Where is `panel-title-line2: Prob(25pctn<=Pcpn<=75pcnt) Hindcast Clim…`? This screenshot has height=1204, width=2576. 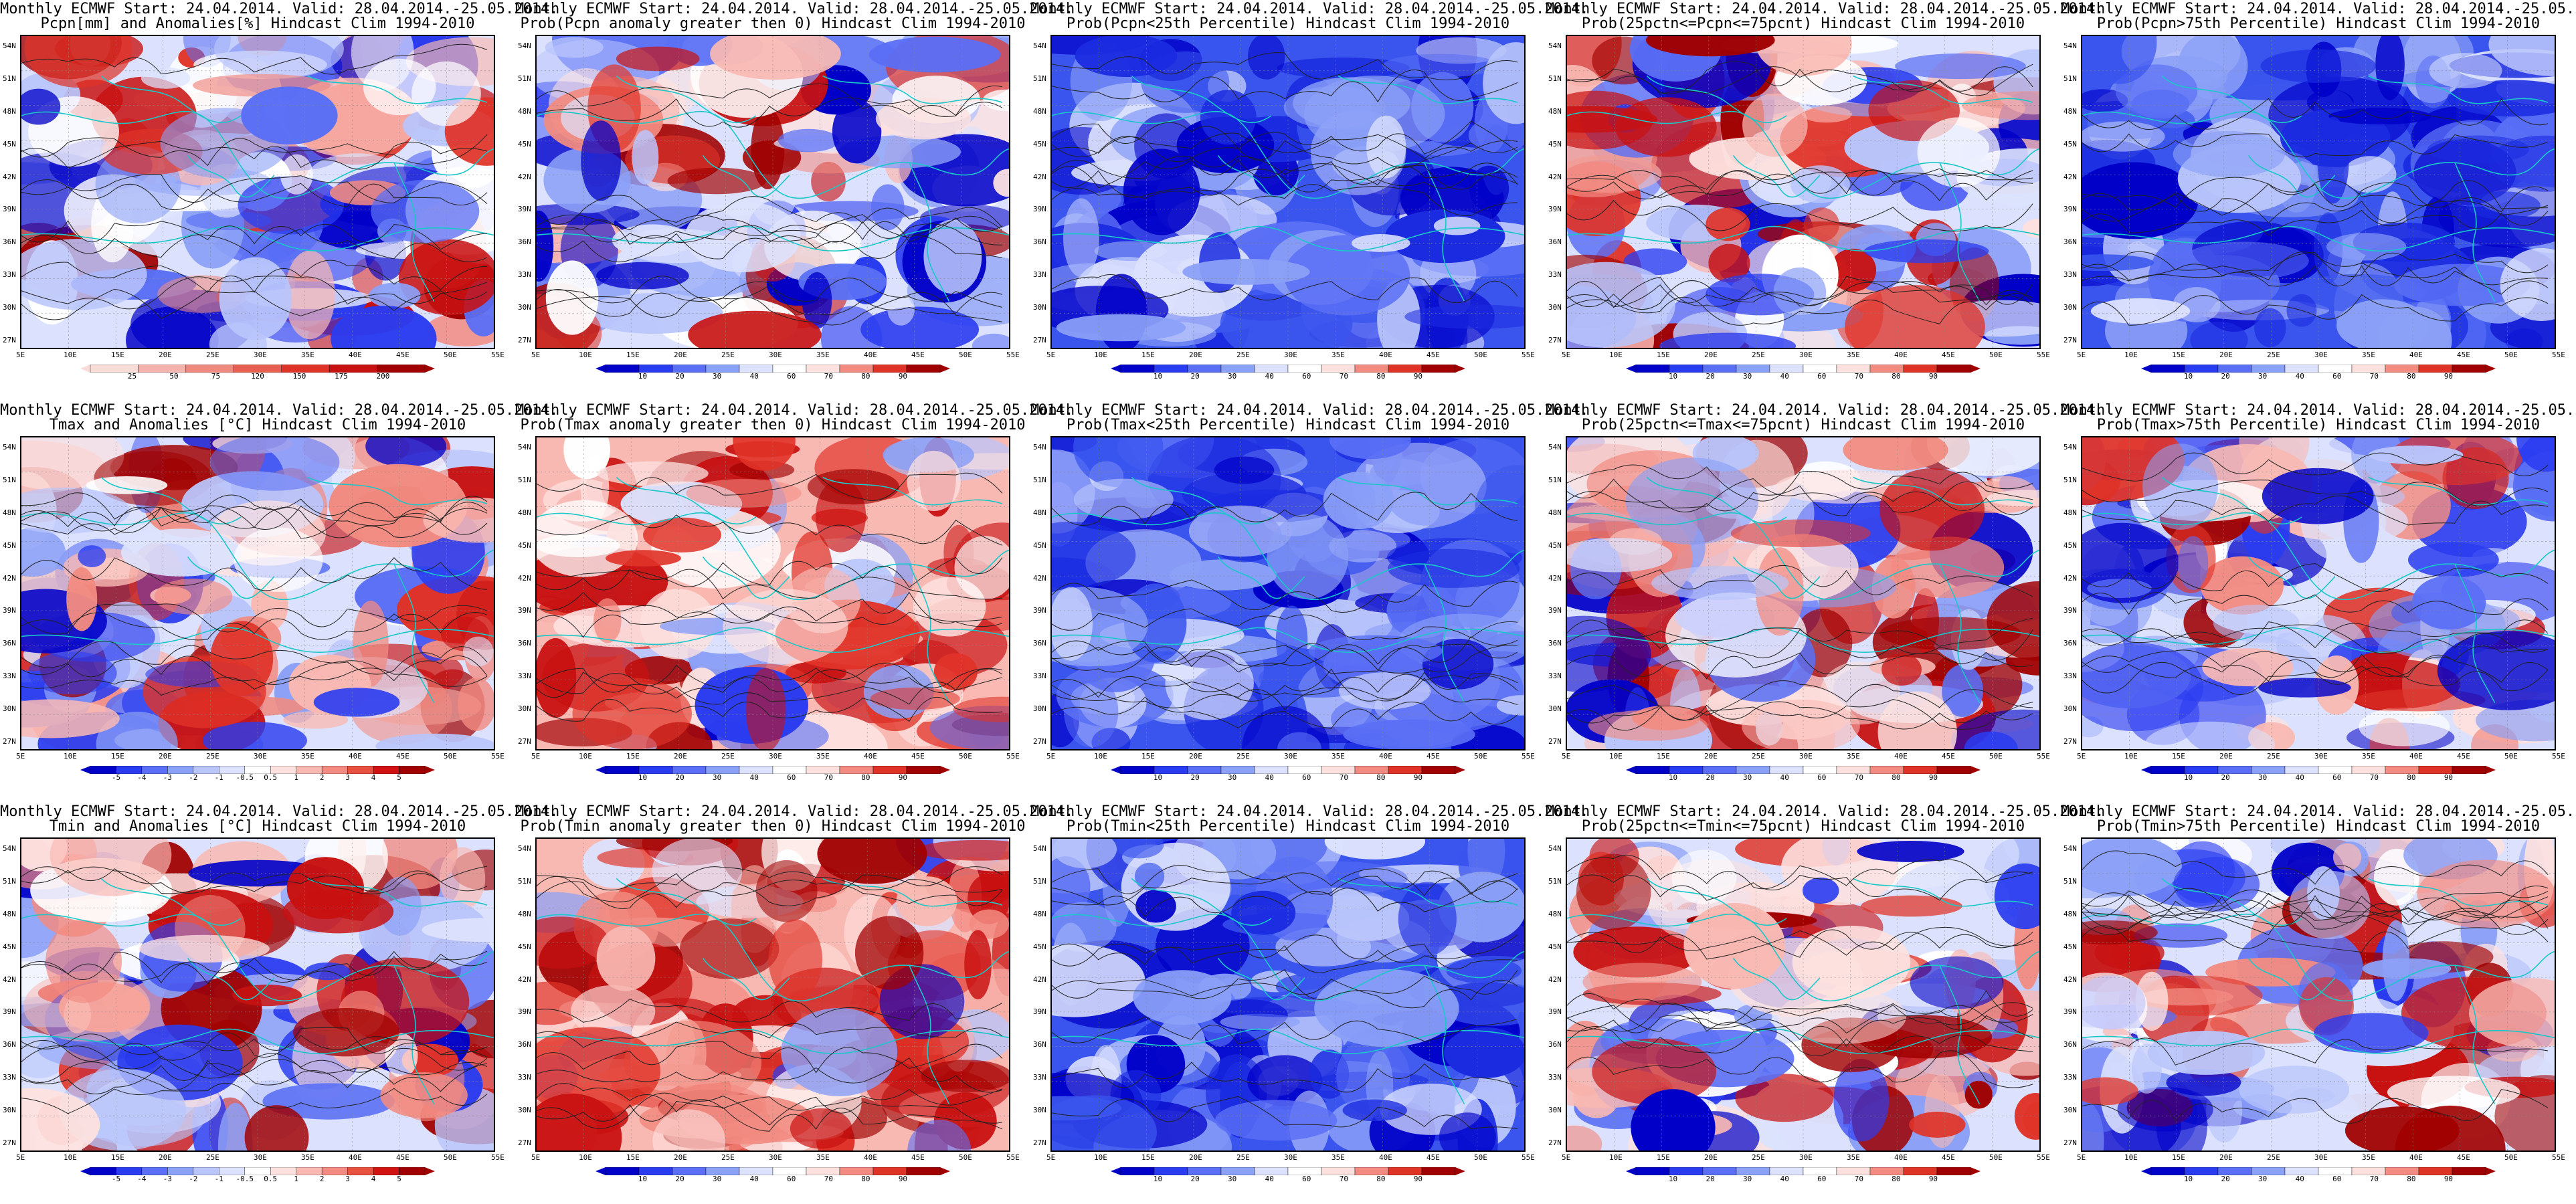
panel-title-line2: Prob(25pctn<=Pcpn<=75pcnt) Hindcast Clim… is located at coordinates (1803, 23).